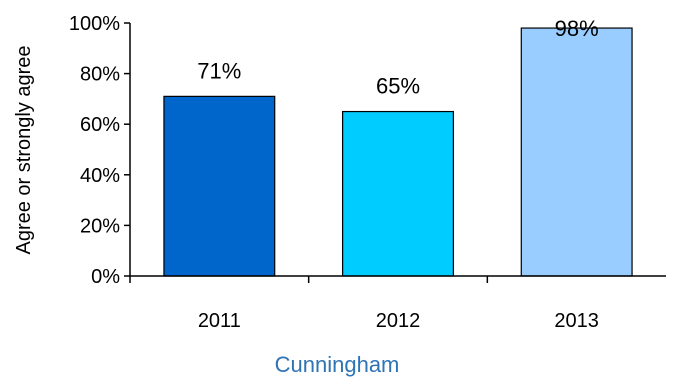 The width and height of the screenshot is (676, 385). Describe the element at coordinates (24, 149) in the screenshot. I see `y-axis-label: Agree or strongly agree` at that location.